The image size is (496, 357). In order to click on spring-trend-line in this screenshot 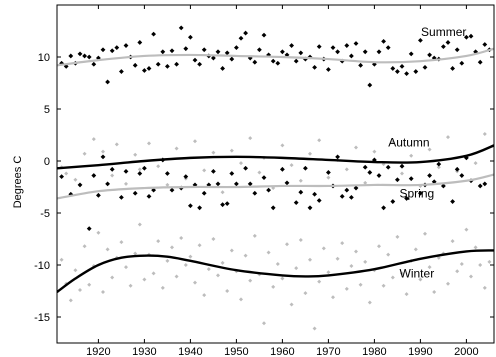, I will do `click(275, 186)`.